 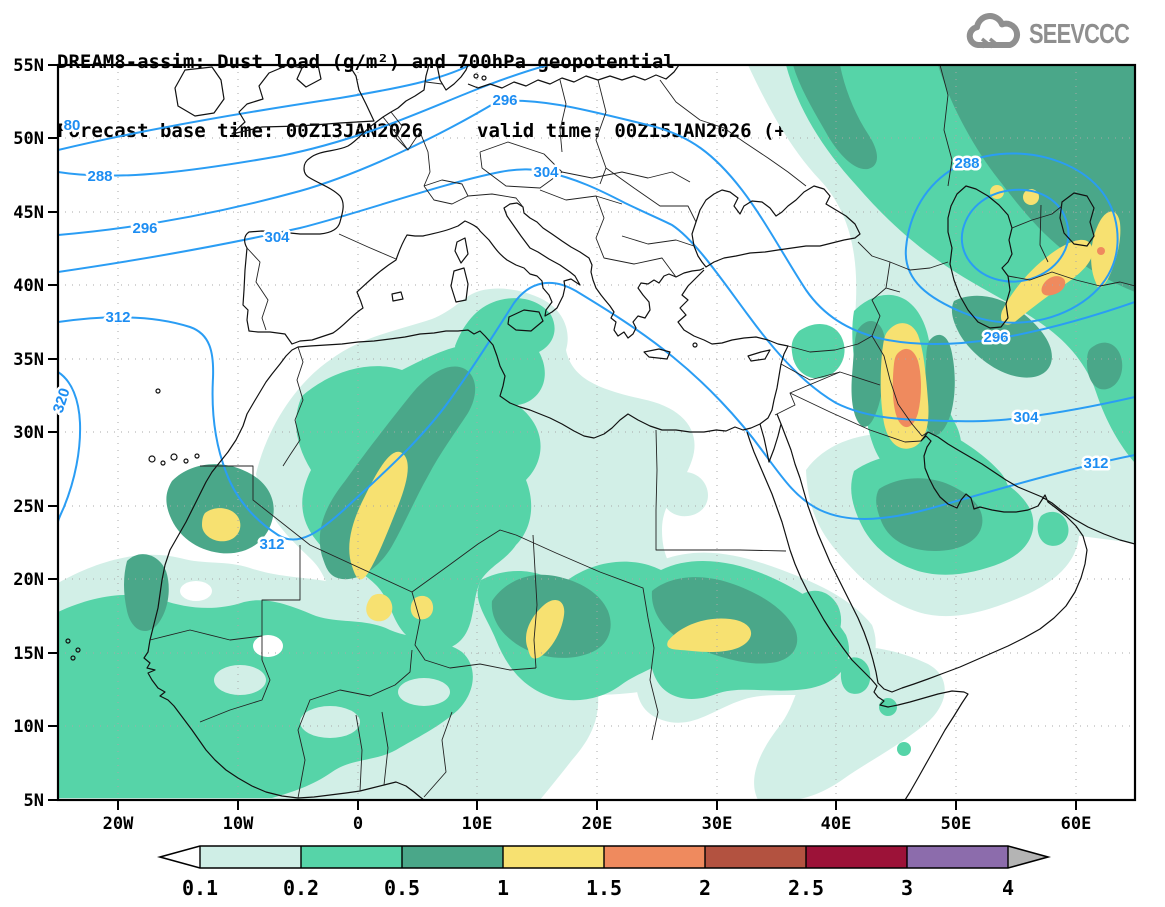 What do you see at coordinates (477, 824) in the screenshot?
I see `lon-tick-label: 10E` at bounding box center [477, 824].